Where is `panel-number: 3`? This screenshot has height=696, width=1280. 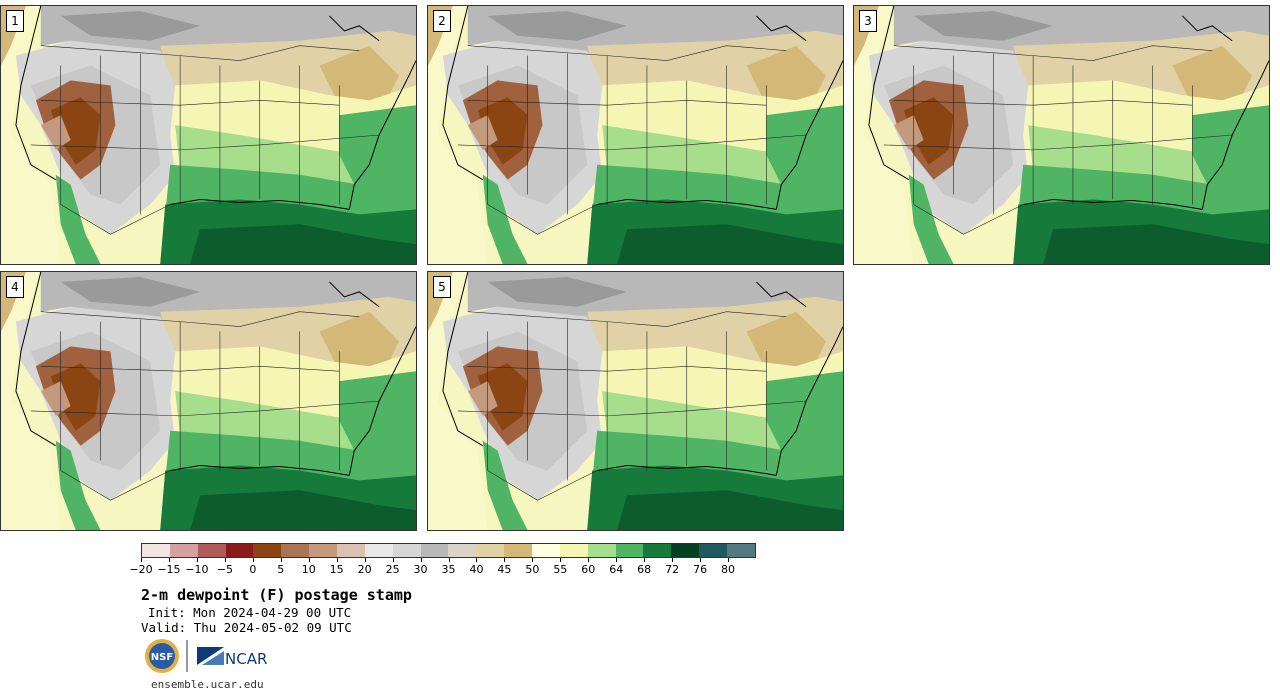
panel-number: 3 is located at coordinates (868, 21).